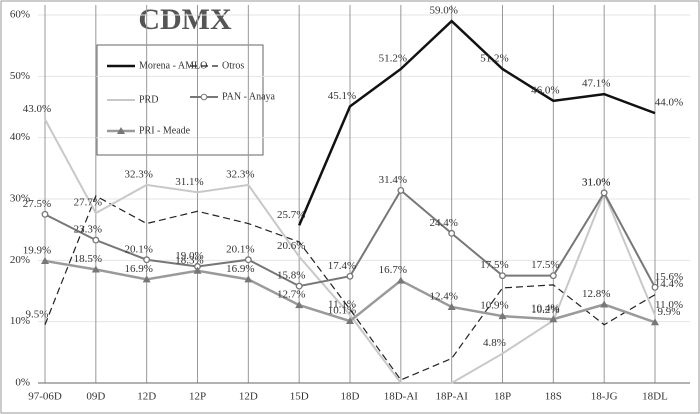 The width and height of the screenshot is (700, 414). Describe the element at coordinates (95, 397) in the screenshot. I see `x-tick-label: 09D` at that location.